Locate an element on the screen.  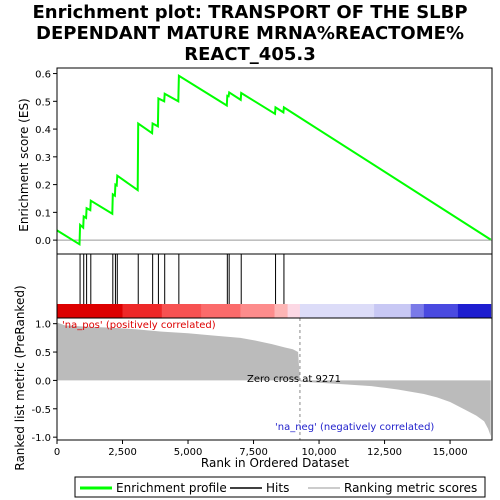
es-y-tick-label-2: 0.2 is located at coordinates (43, 186).